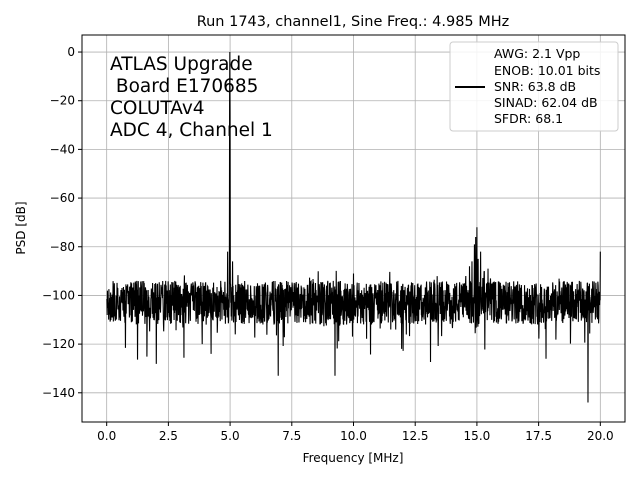 The image size is (640, 480). Describe the element at coordinates (547, 70) in the screenshot. I see `legend-line-2: ENOB: 10.01 bits` at that location.